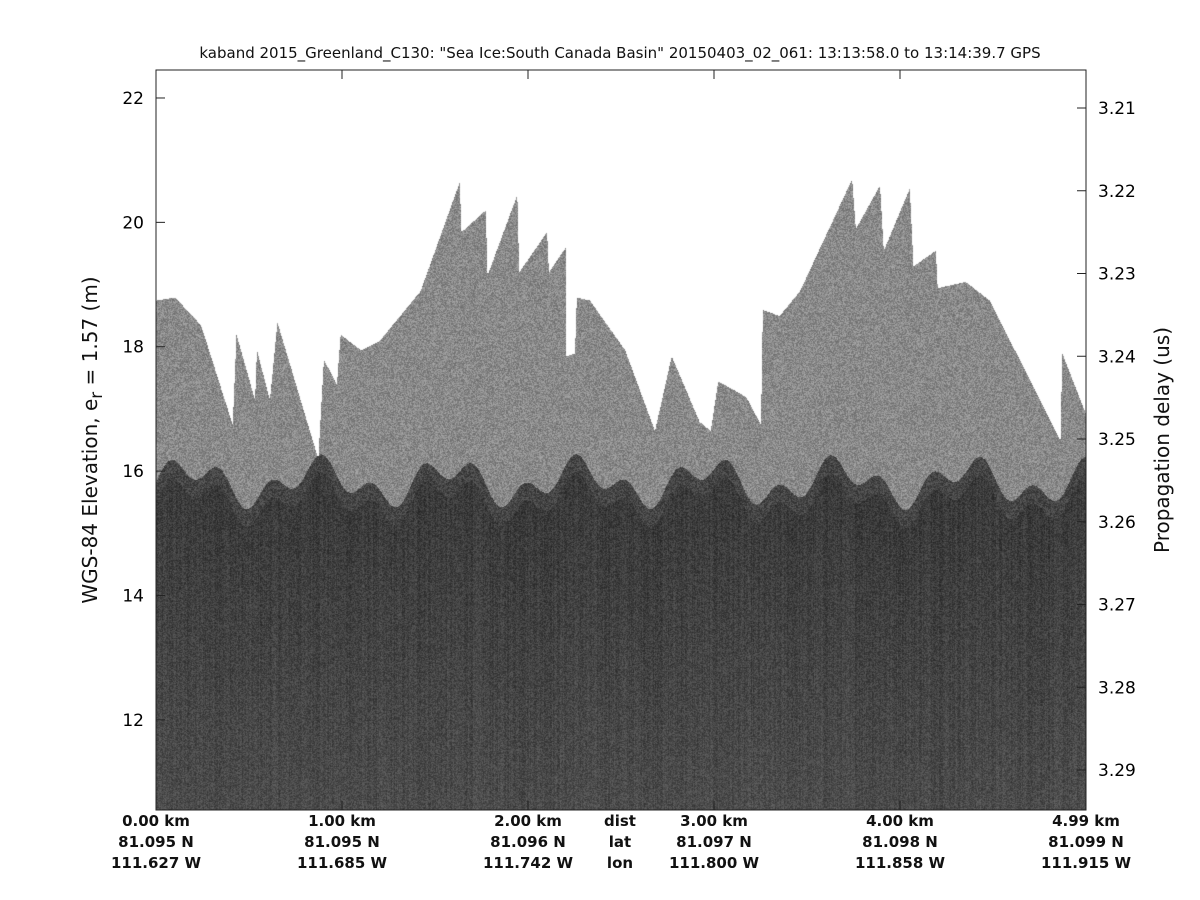 This screenshot has height=900, width=1200. Describe the element at coordinates (900, 821) in the screenshot. I see `x-label-dist: 4.00 km` at that location.